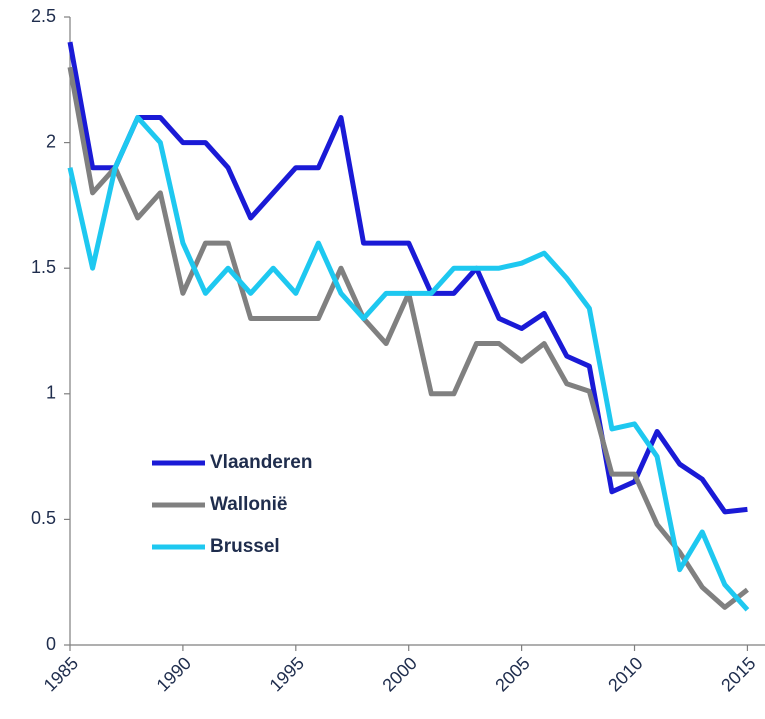 The width and height of the screenshot is (765, 719). Describe the element at coordinates (51, 644) in the screenshot. I see `y-tick-label: 0` at that location.